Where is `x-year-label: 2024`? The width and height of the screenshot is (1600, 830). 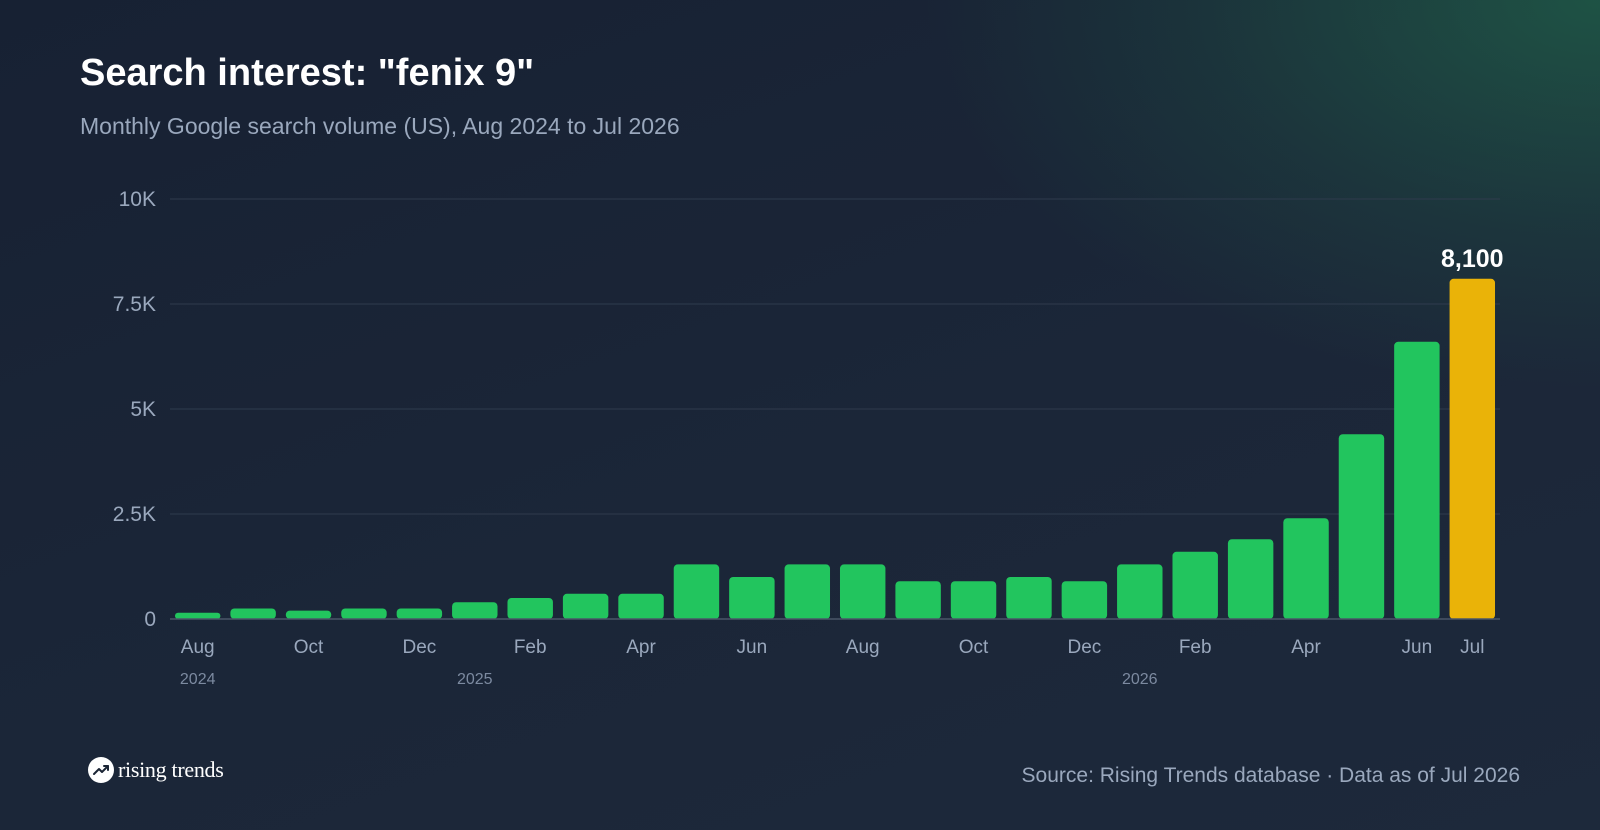
x-year-label: 2024 is located at coordinates (198, 679).